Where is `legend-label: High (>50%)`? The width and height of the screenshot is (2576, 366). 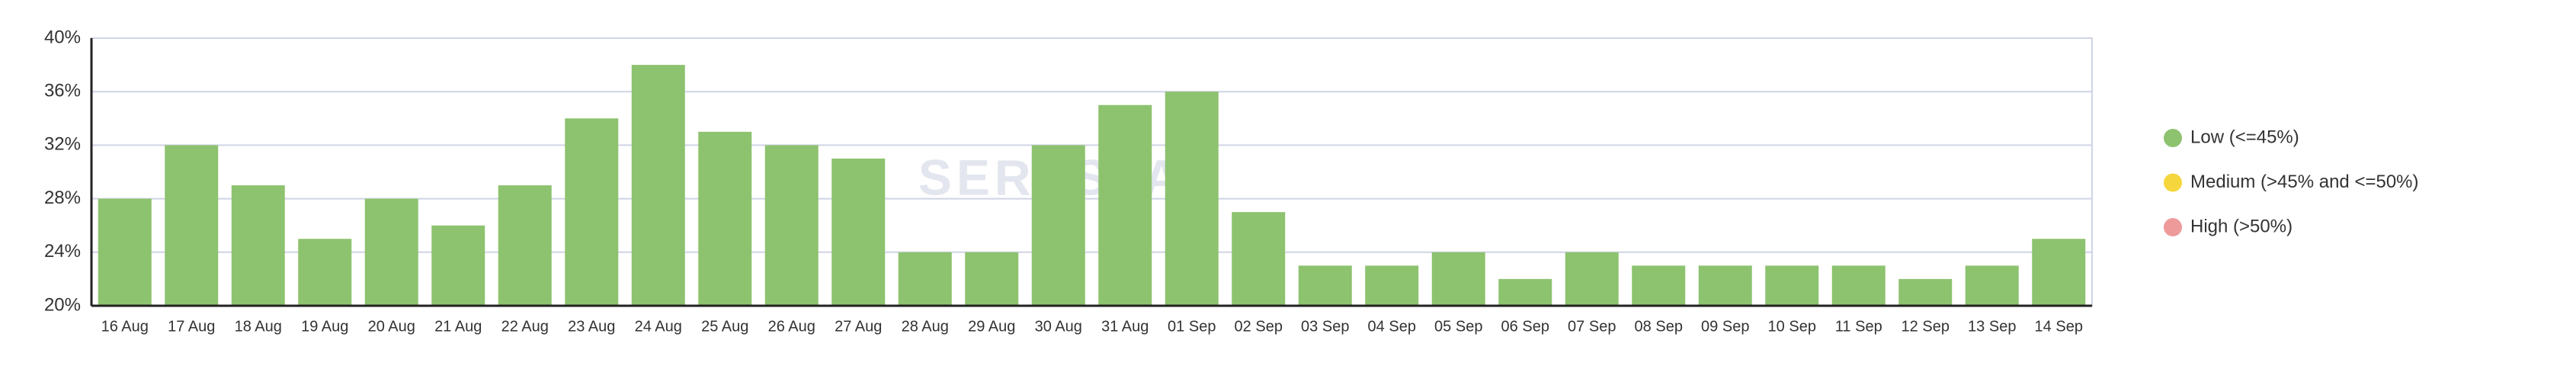
legend-label: High (>50%) is located at coordinates (2241, 226).